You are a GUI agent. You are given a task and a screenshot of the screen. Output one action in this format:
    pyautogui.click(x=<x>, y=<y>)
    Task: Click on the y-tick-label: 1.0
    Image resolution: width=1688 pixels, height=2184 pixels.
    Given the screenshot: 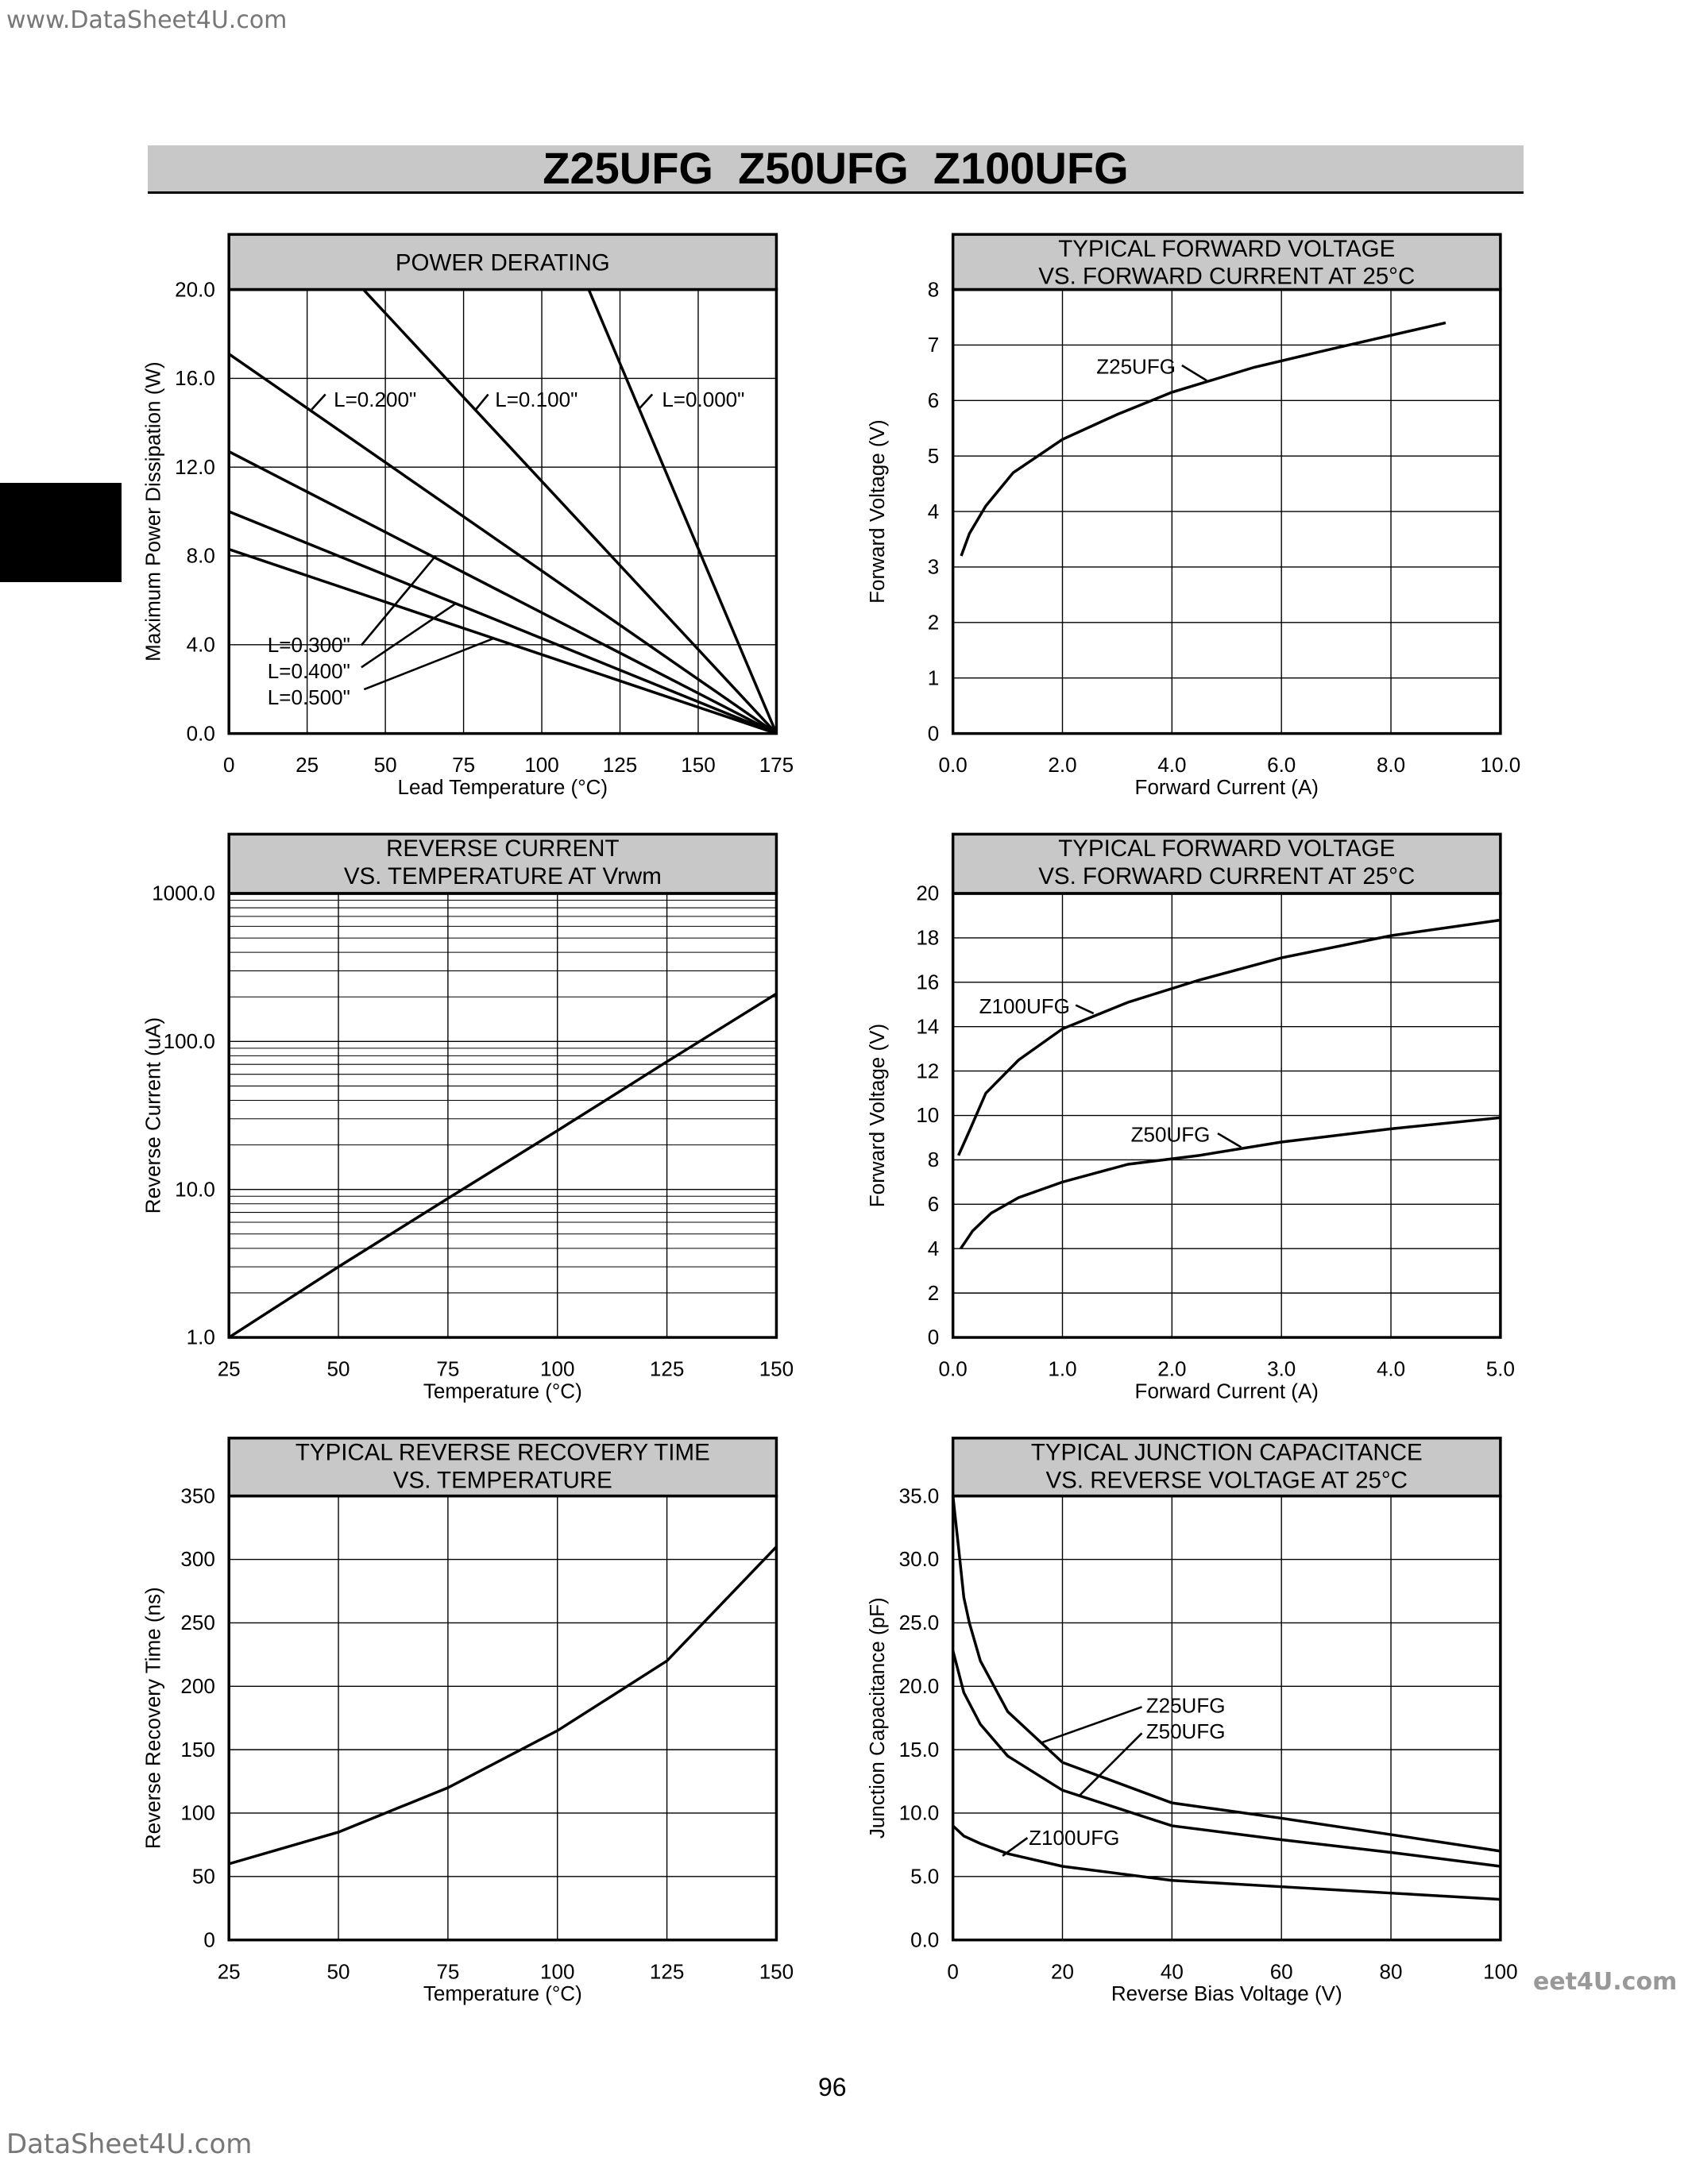 What is the action you would take?
    pyautogui.click(x=201, y=1337)
    